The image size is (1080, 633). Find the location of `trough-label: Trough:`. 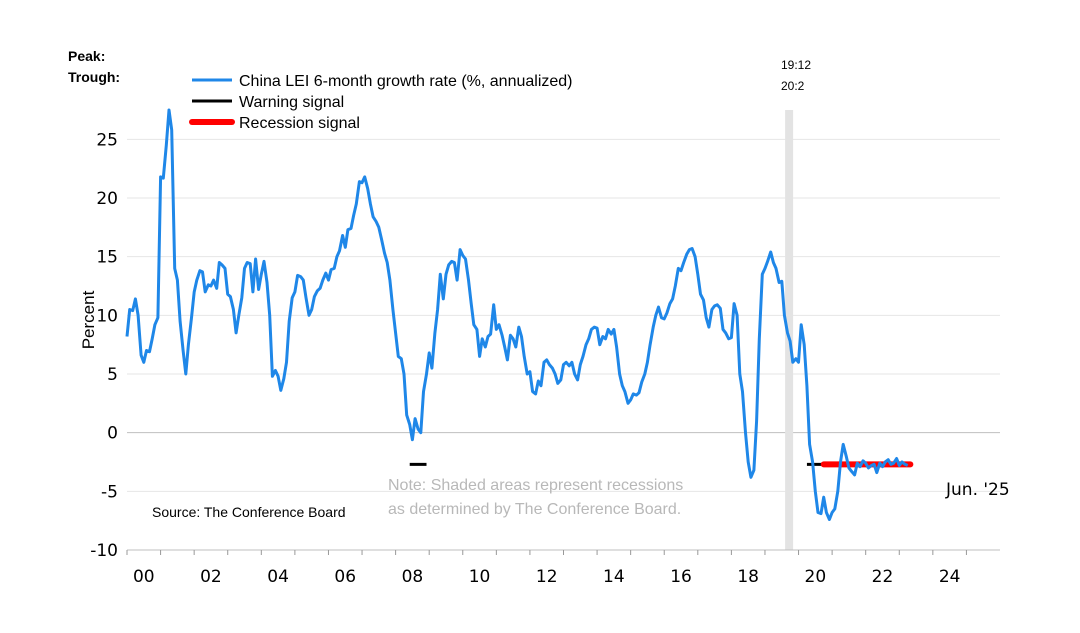

trough-label: Trough: is located at coordinates (94, 77).